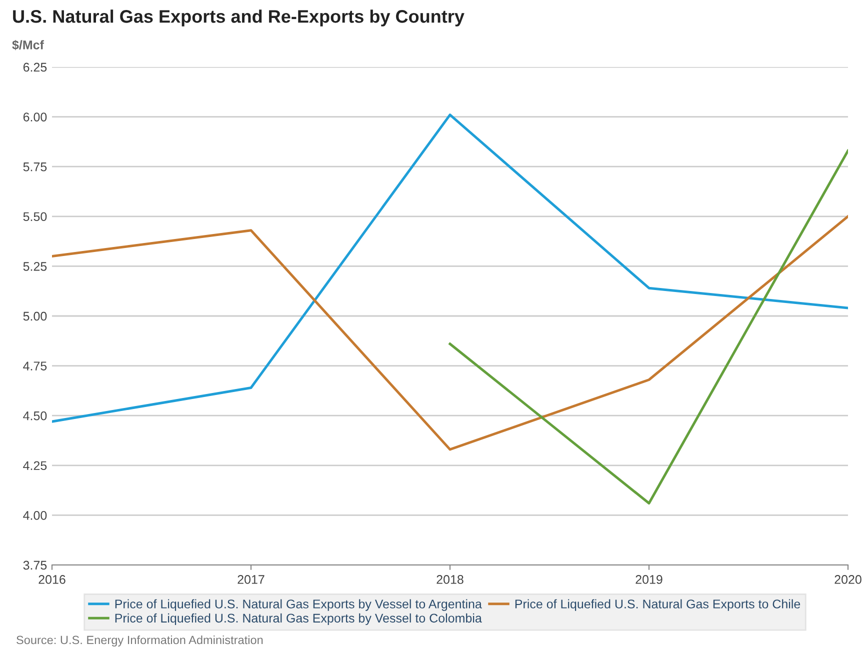 This screenshot has height=649, width=865. What do you see at coordinates (35, 67) in the screenshot?
I see `y-tick-label: 6.25` at bounding box center [35, 67].